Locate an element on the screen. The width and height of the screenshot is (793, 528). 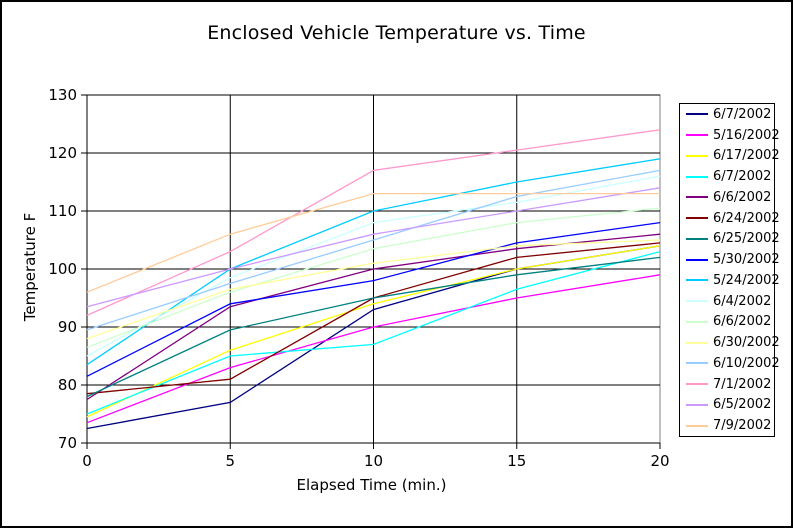
legend-label: 6/25/2002 is located at coordinates (746, 239).